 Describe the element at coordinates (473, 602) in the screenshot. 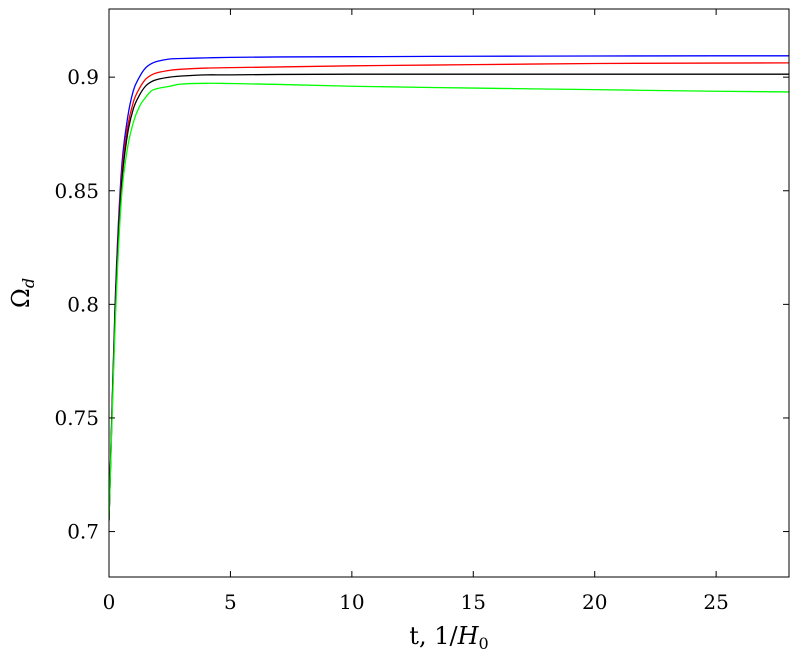

I see `x-tick-label: 15` at that location.